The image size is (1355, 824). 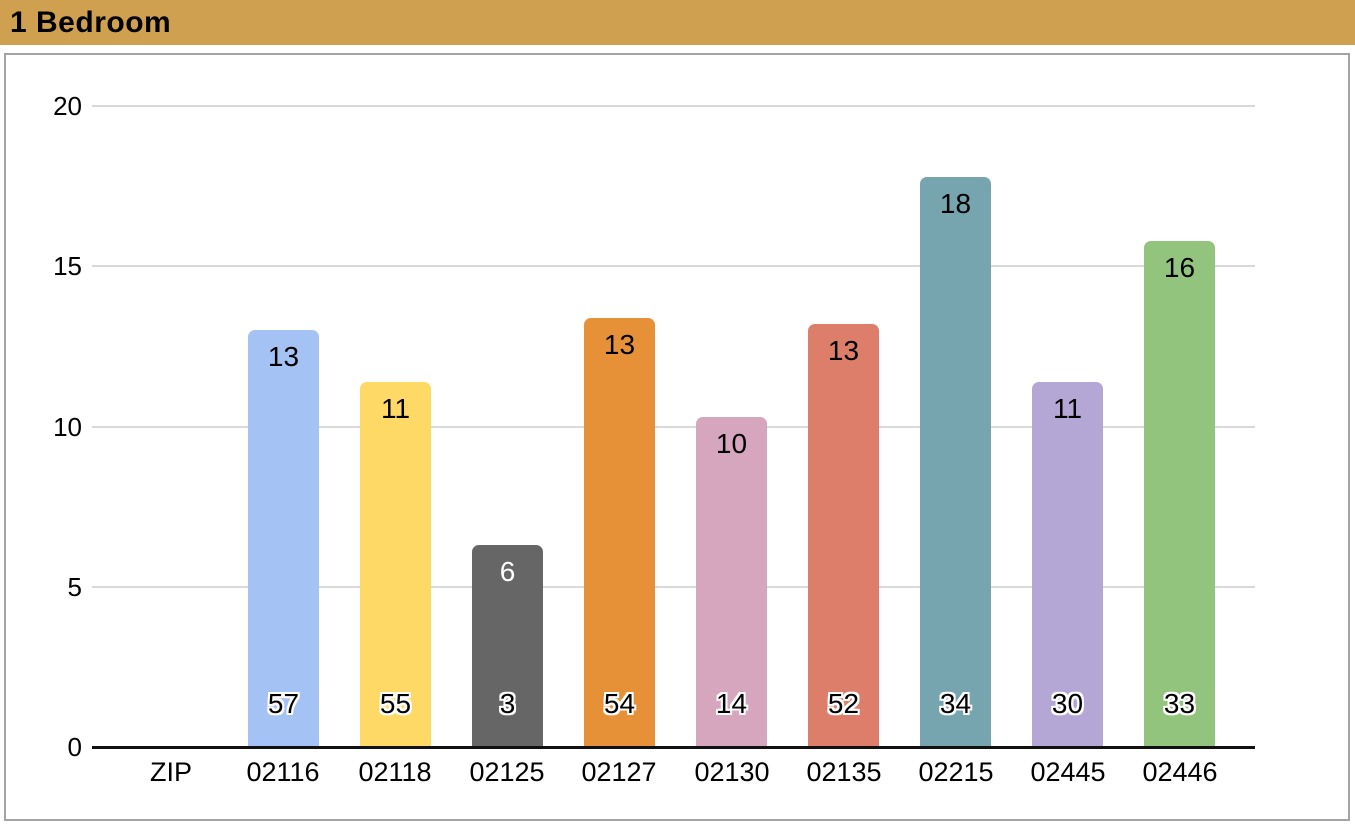 I want to click on bar-value-label-02127: 13, so click(x=619, y=344).